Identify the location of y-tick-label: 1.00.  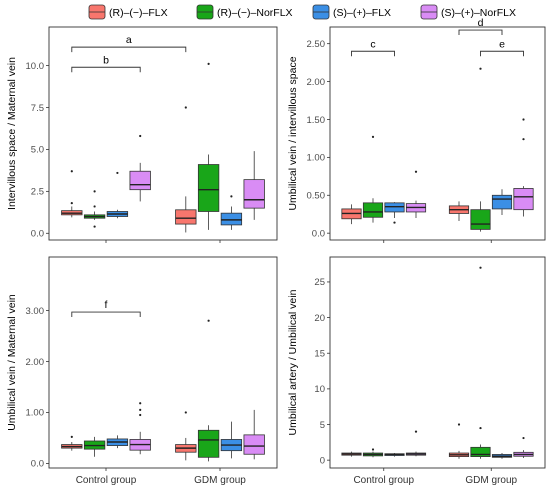
(35, 413).